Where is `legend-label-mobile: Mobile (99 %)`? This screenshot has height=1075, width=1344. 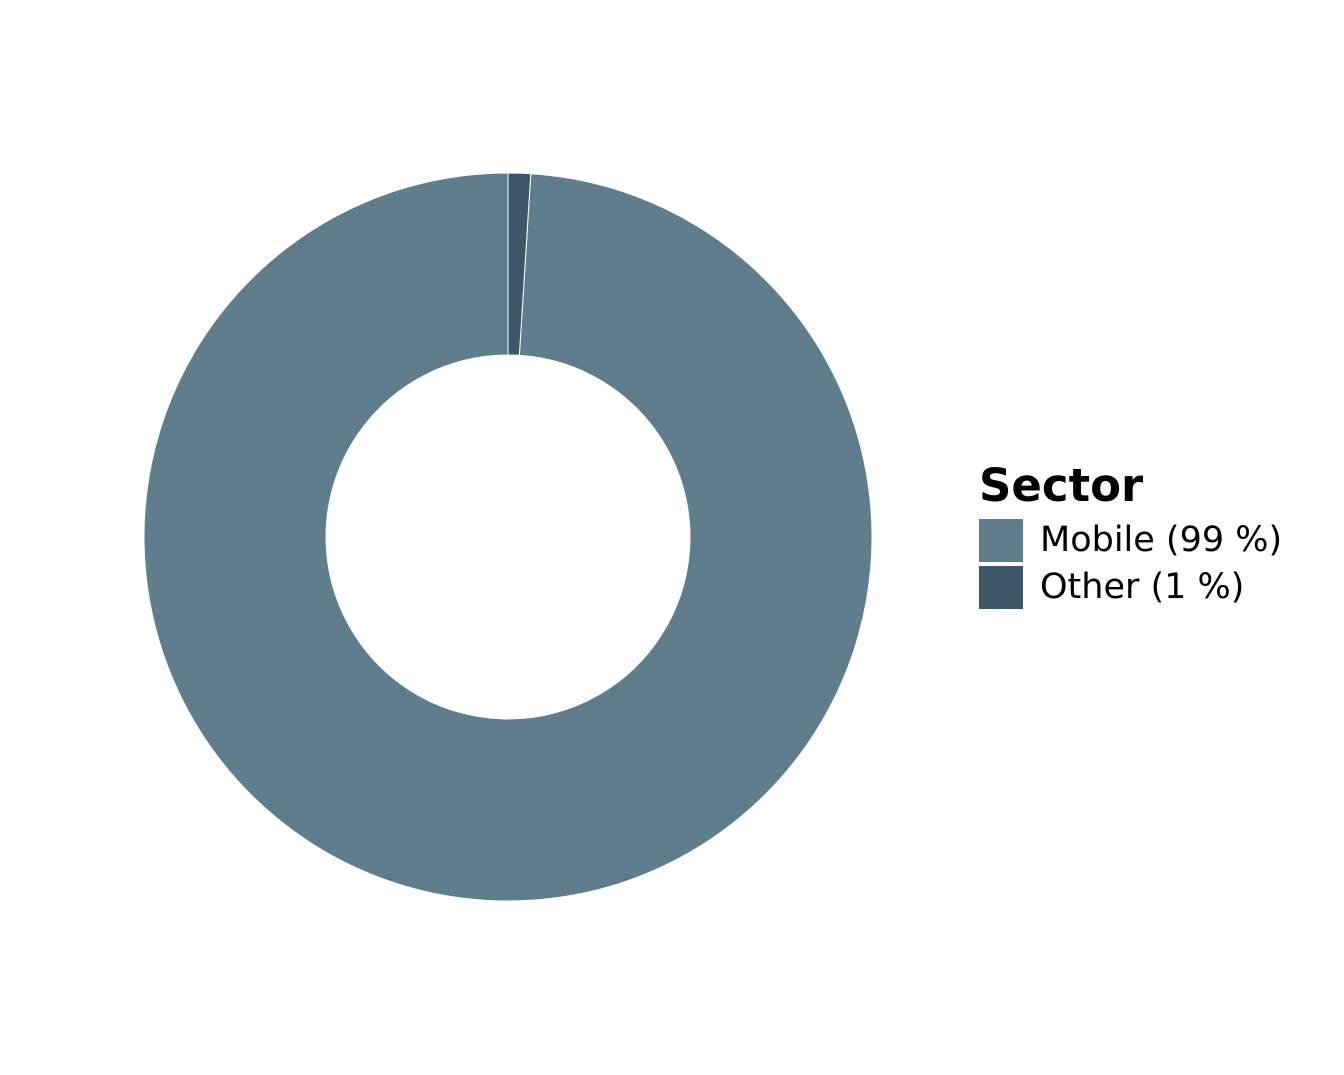
legend-label-mobile: Mobile (99 %) is located at coordinates (1161, 540).